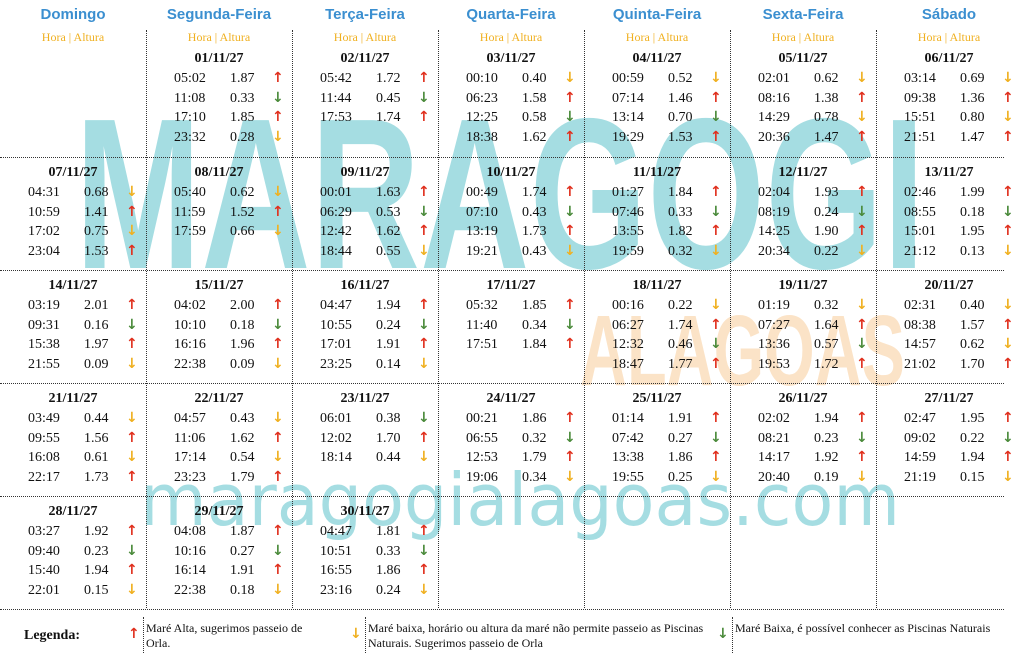 The height and width of the screenshot is (660, 1024). Describe the element at coordinates (242, 364) in the screenshot. I see `tide-height: 0.09` at that location.